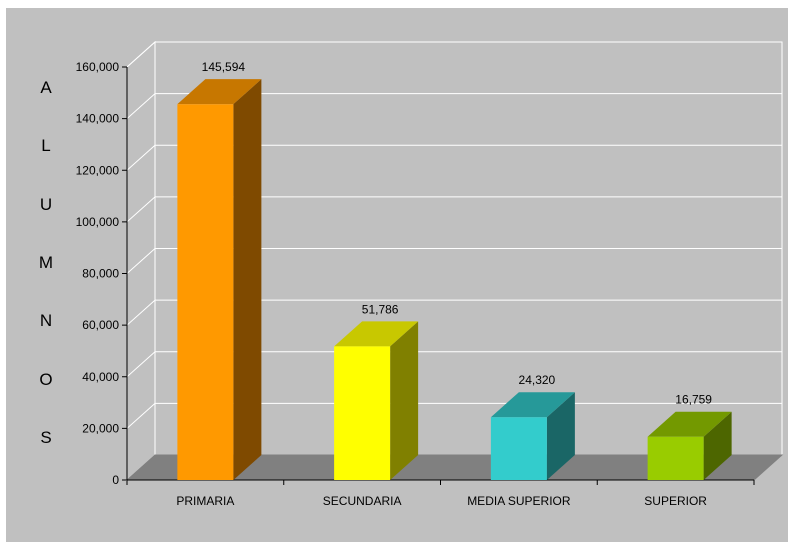  Describe the element at coordinates (519, 501) in the screenshot. I see `x-tick-label: MEDIA SUPERIOR` at that location.